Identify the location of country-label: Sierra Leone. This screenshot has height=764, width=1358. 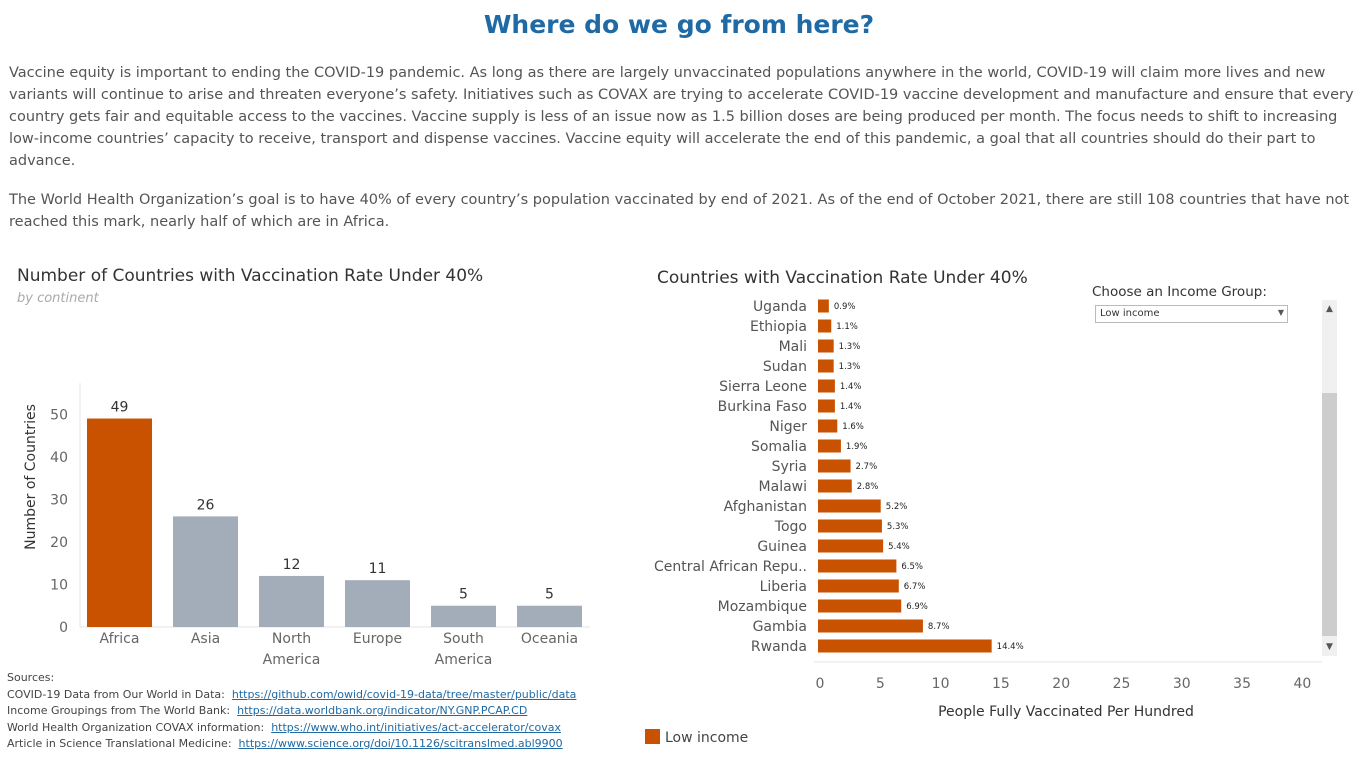
(763, 387).